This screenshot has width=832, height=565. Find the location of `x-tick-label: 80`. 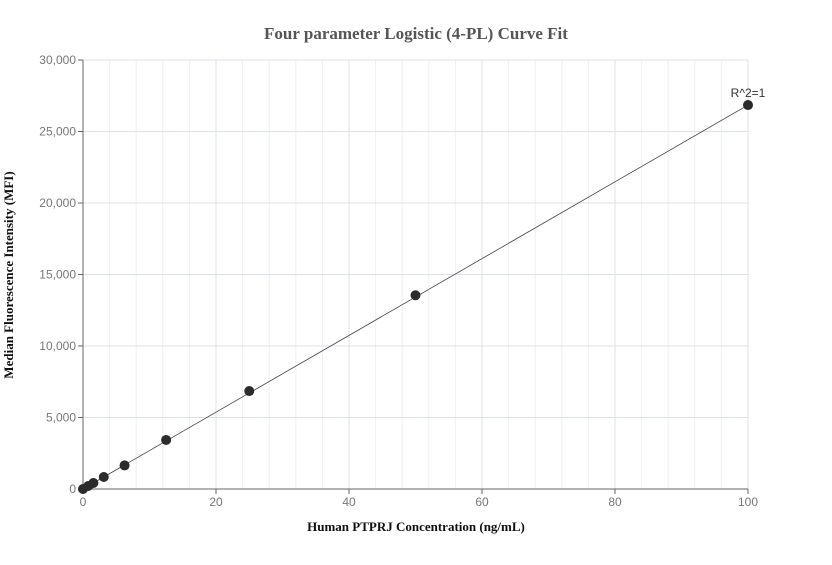

x-tick-label: 80 is located at coordinates (615, 502).